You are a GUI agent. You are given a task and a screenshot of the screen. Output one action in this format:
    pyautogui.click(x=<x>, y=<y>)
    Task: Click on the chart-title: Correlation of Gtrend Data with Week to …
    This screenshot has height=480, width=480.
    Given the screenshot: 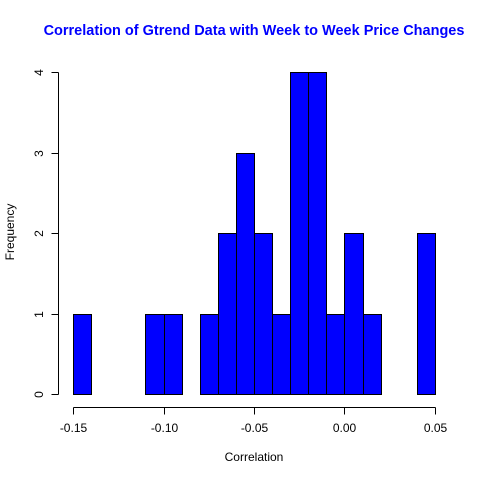 What is the action you would take?
    pyautogui.click(x=254, y=31)
    